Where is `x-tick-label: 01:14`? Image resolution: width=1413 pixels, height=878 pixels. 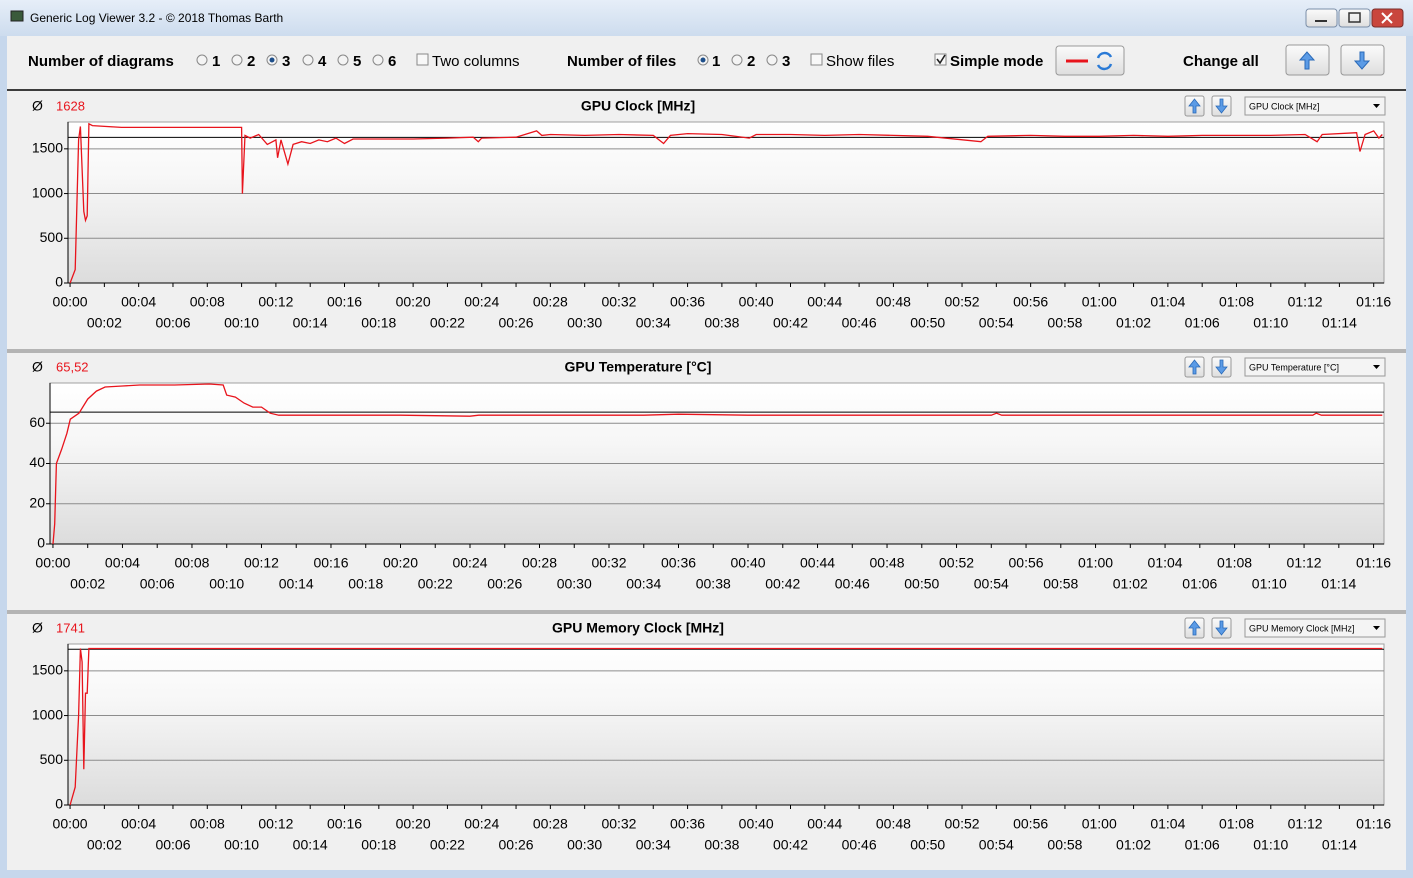 x-tick-label: 01:14 is located at coordinates (1339, 323).